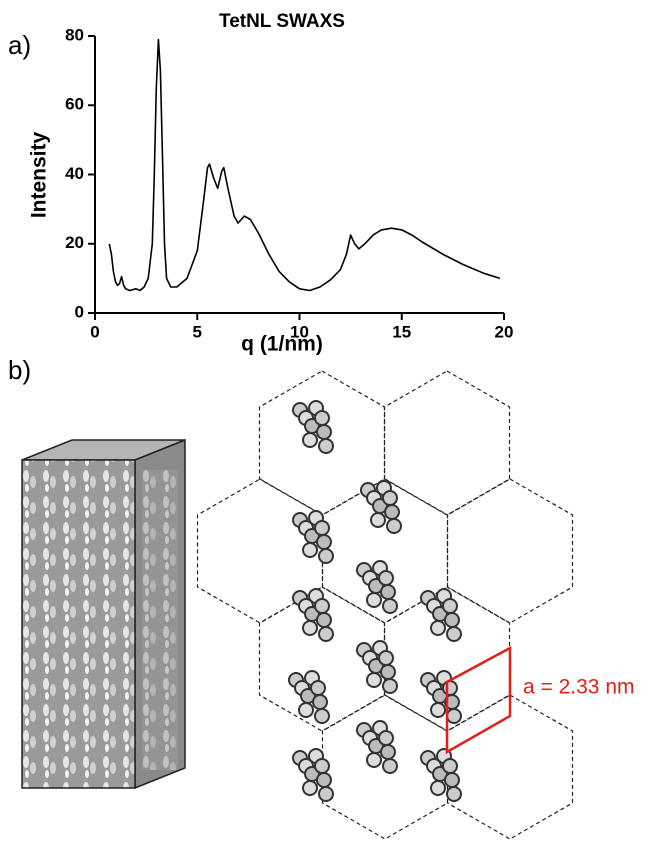 The height and width of the screenshot is (855, 660). What do you see at coordinates (579, 687) in the screenshot?
I see `annotation: a = 2.33 nm` at bounding box center [579, 687].